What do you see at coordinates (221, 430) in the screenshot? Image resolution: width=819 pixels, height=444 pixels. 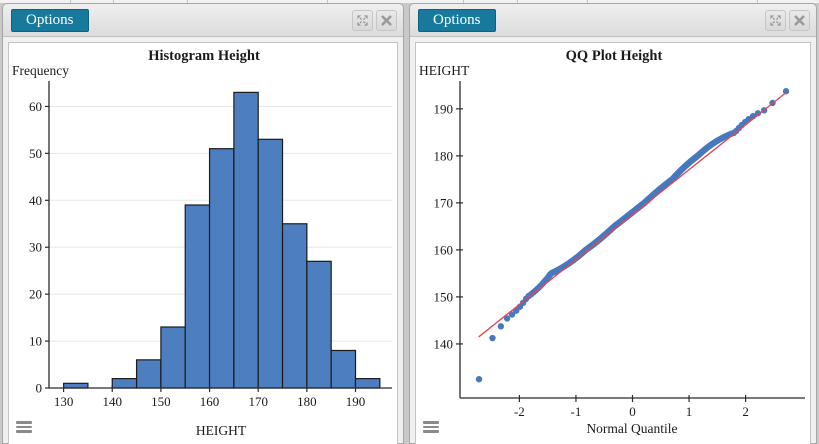 I see `x-axis-label: HEIGHT` at bounding box center [221, 430].